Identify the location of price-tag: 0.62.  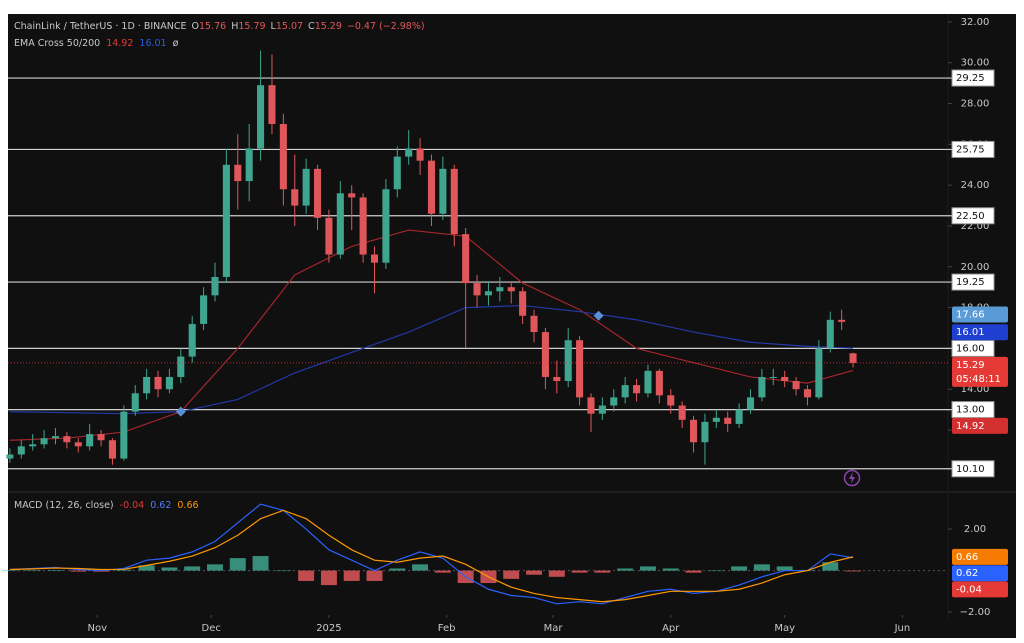
(967, 573).